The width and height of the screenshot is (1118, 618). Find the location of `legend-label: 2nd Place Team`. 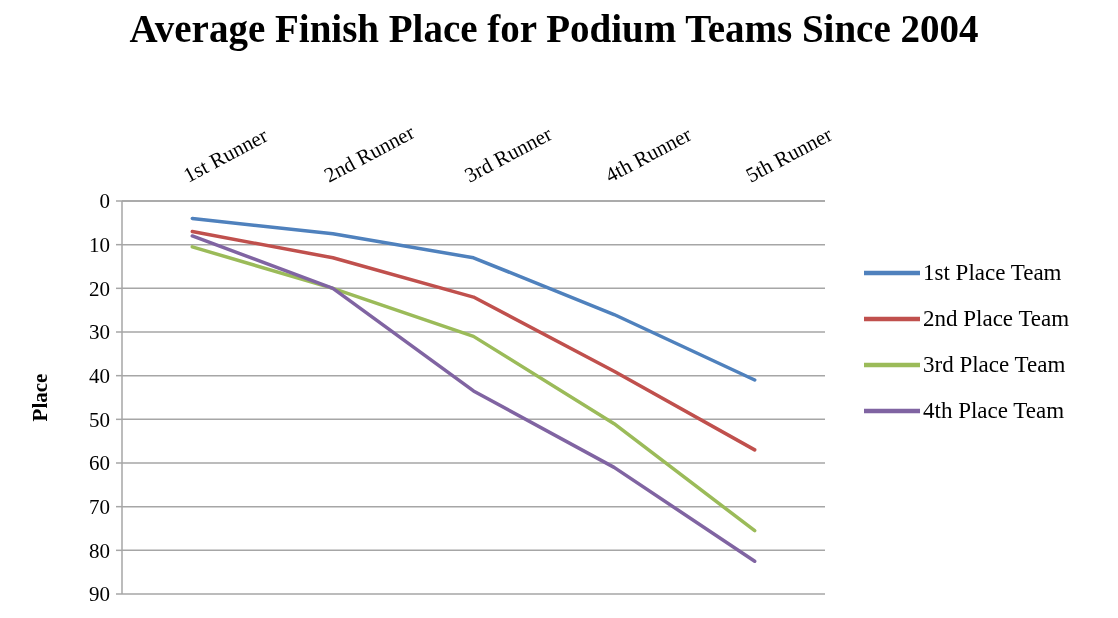

legend-label: 2nd Place Team is located at coordinates (996, 319).